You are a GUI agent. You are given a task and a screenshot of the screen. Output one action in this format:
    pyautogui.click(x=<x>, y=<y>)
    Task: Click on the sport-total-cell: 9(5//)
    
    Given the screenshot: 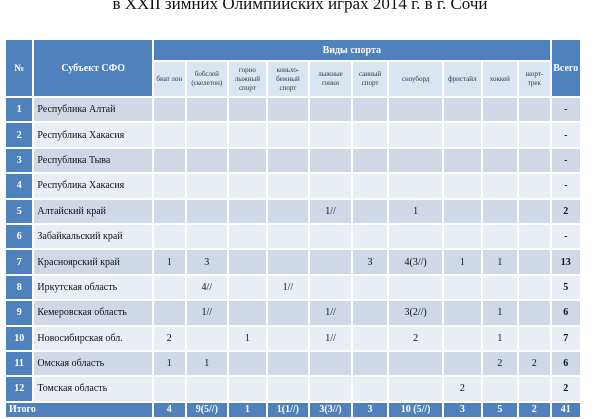 What is the action you would take?
    pyautogui.click(x=207, y=409)
    